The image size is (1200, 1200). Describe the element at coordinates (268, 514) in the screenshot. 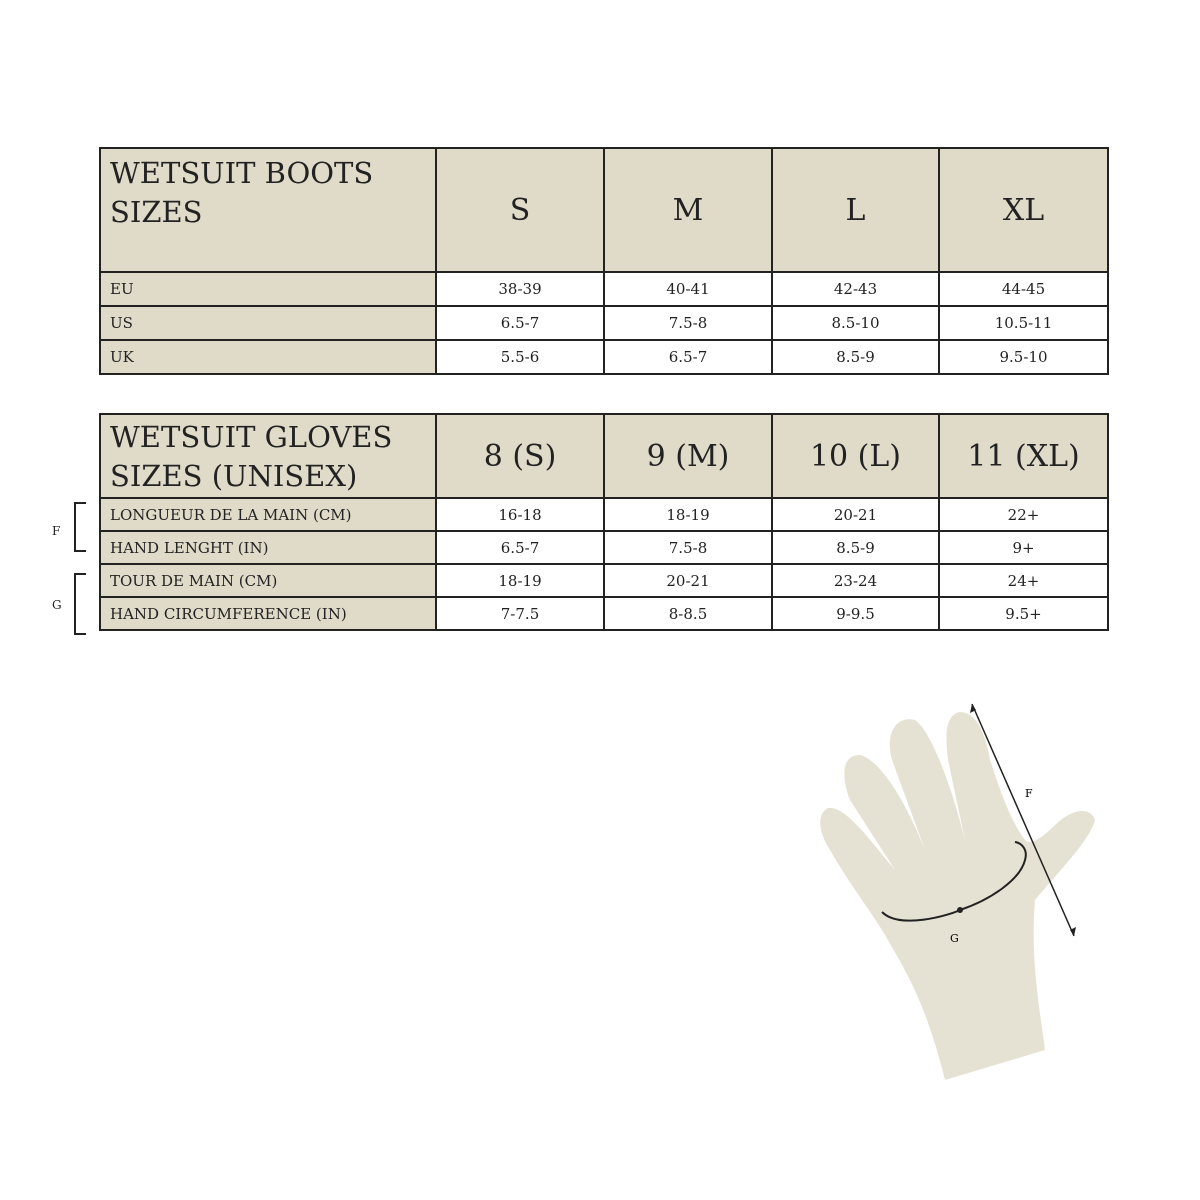

I see `row-label: LONGUEUR DE LA MAIN (CM)` at that location.